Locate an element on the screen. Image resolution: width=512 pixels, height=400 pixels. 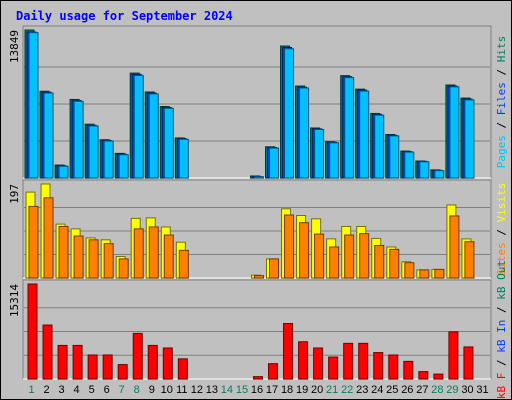
x-tick-label-day-2: 2 is located at coordinates (46, 390).